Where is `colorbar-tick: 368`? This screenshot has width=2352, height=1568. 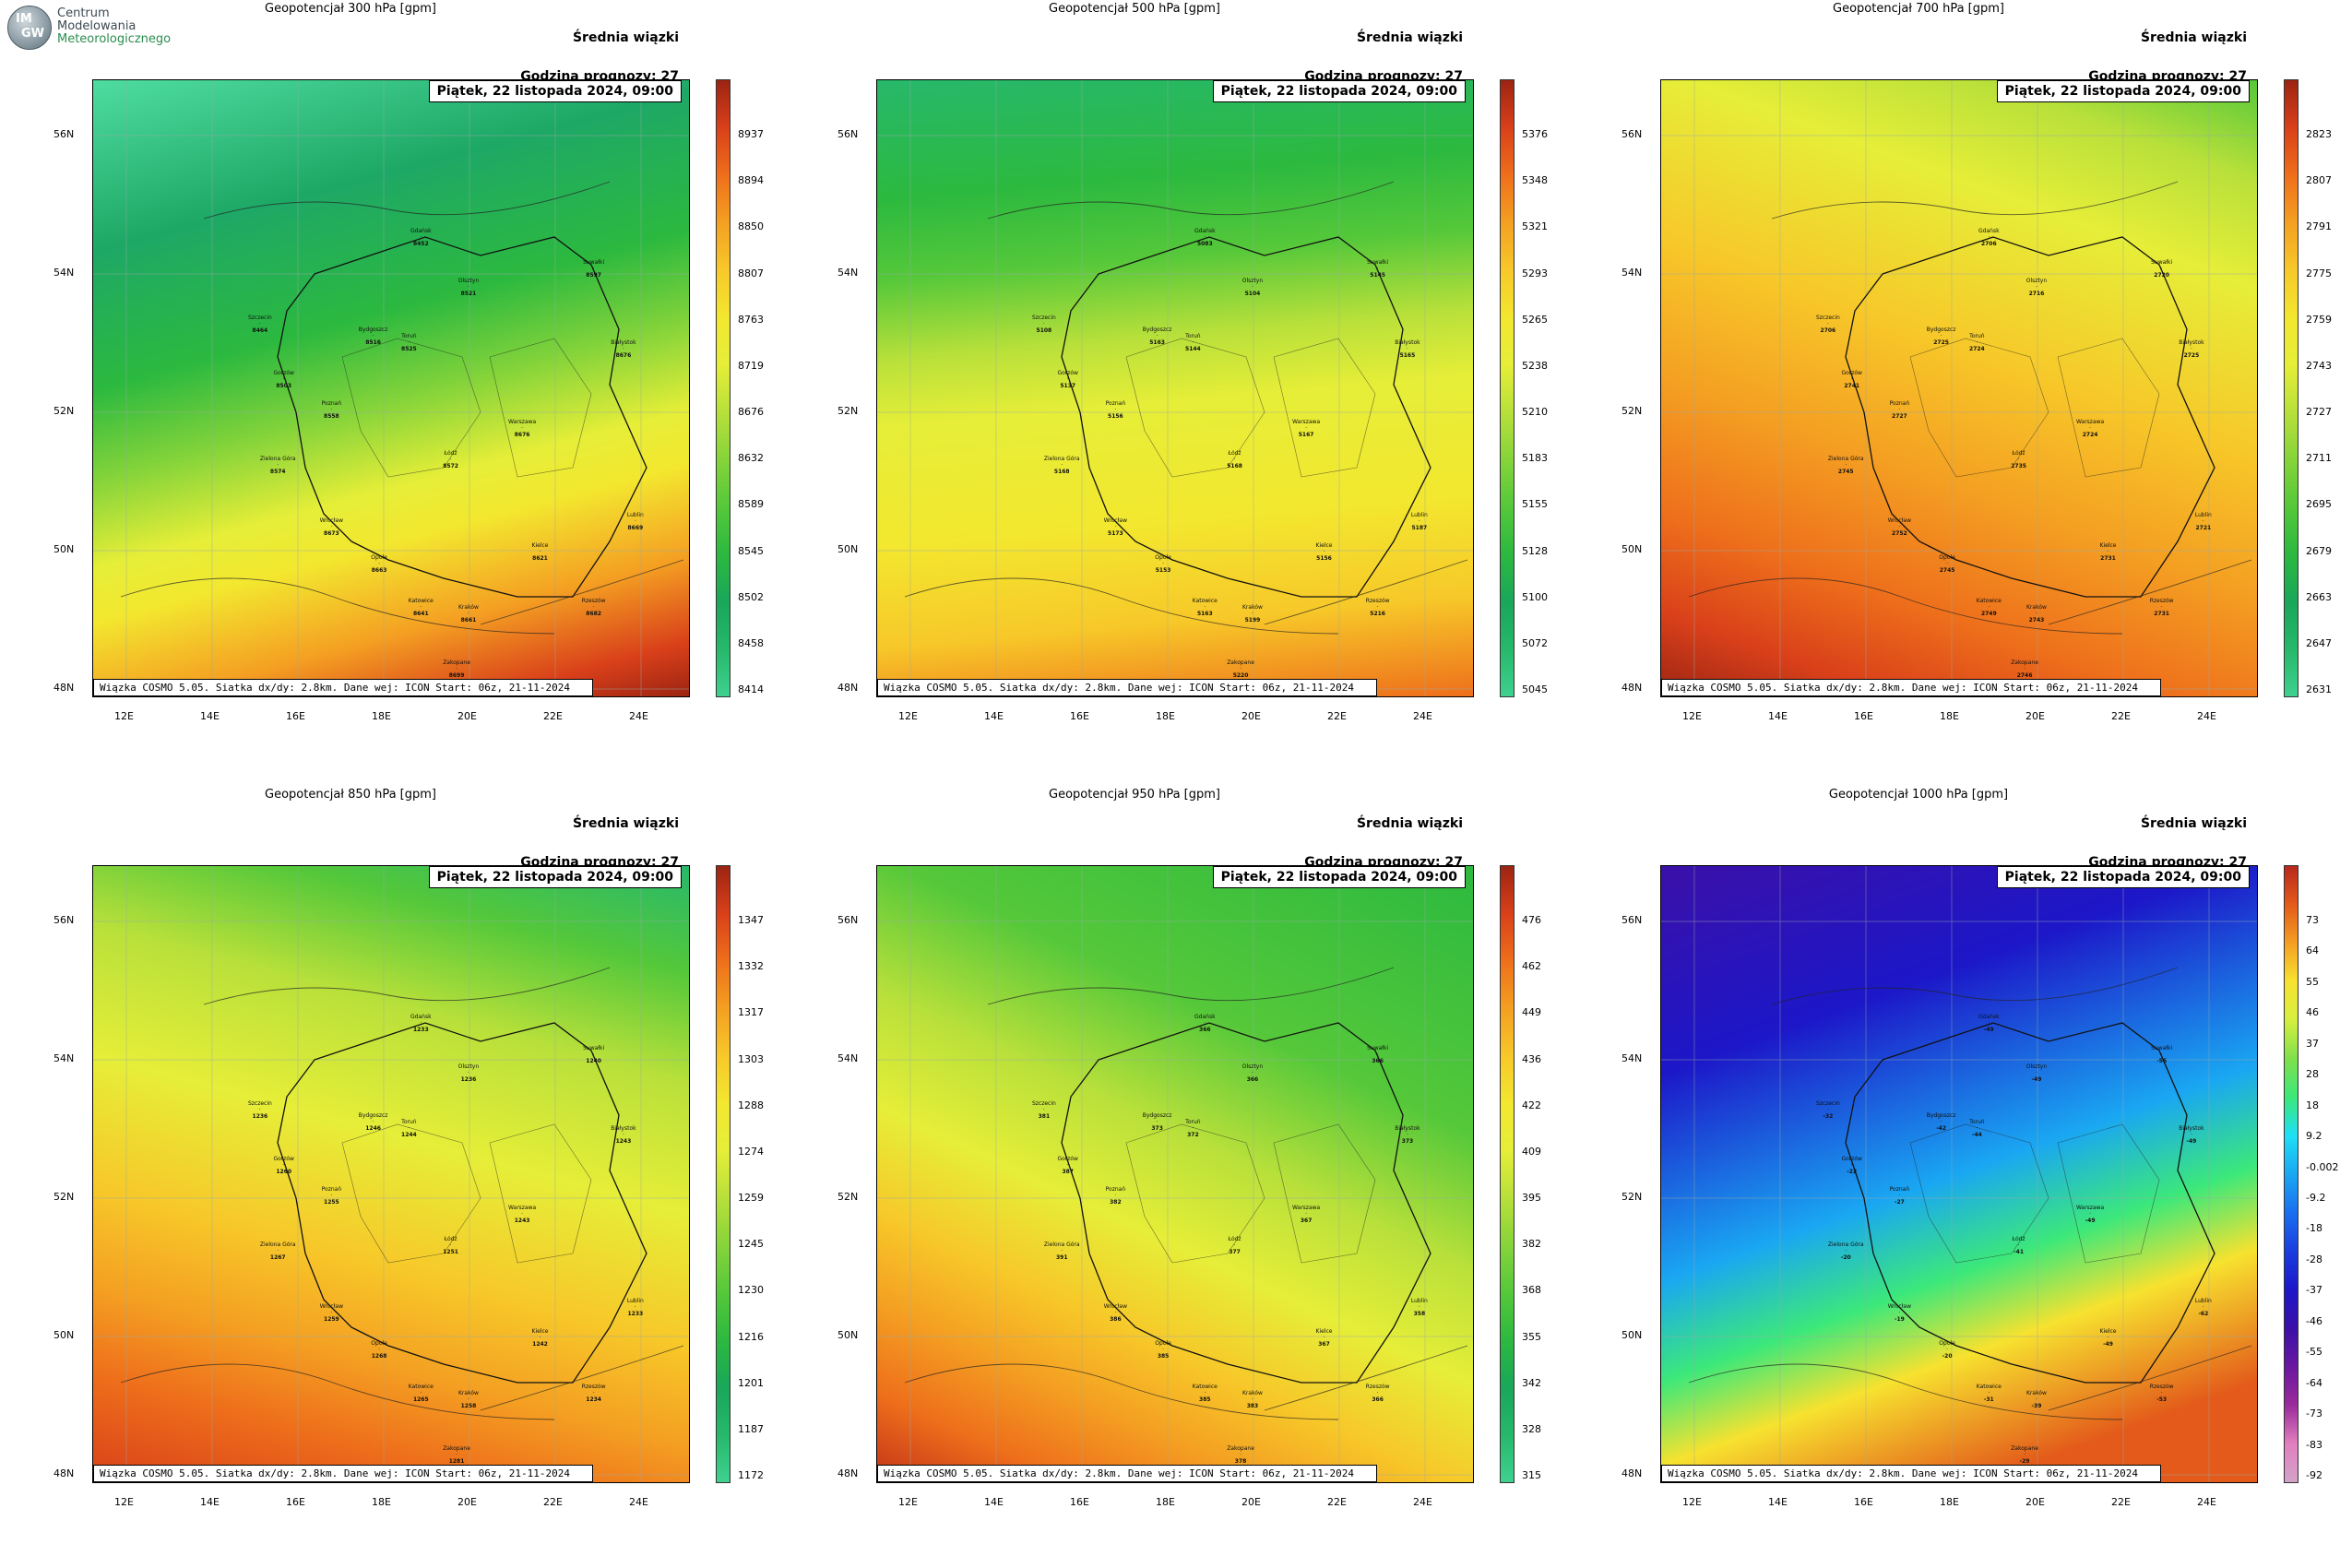
colorbar-tick: 368 is located at coordinates (1531, 1290).